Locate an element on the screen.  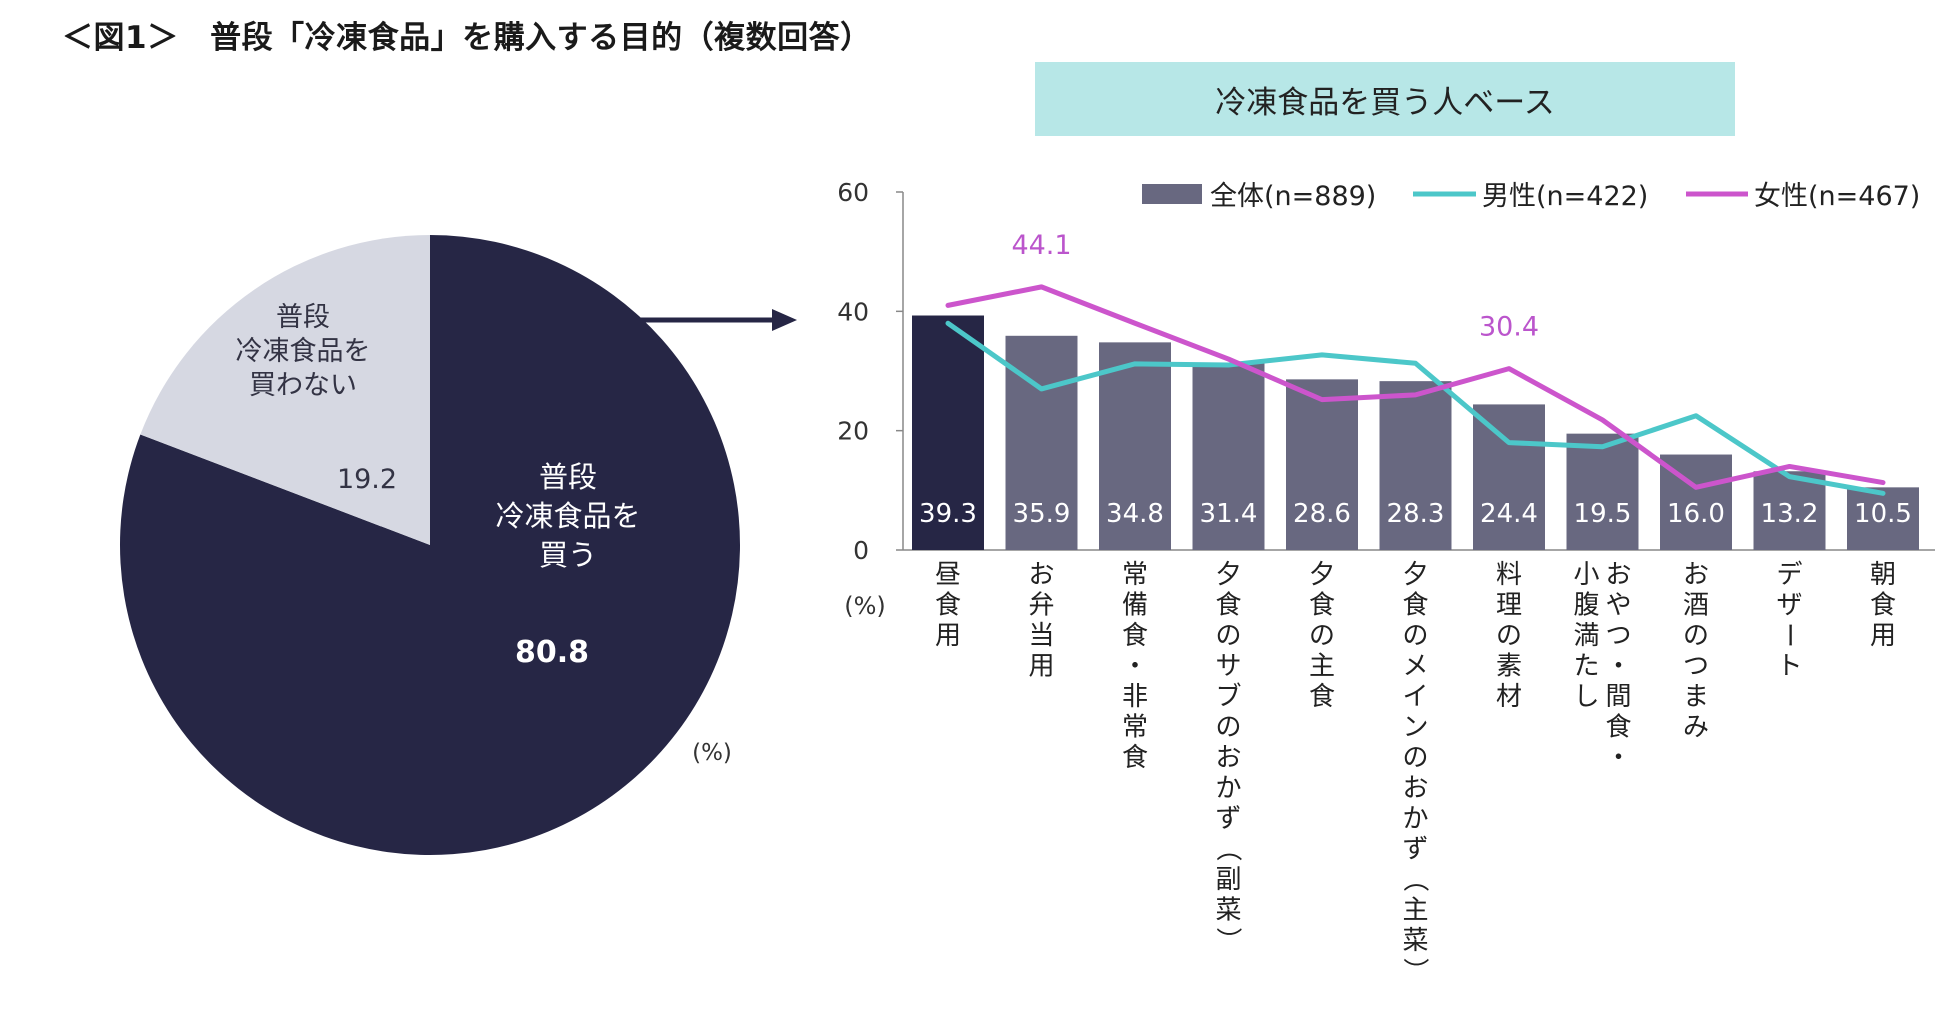
pie-label-not-buy-line: 冷凍食品を is located at coordinates (303, 351).